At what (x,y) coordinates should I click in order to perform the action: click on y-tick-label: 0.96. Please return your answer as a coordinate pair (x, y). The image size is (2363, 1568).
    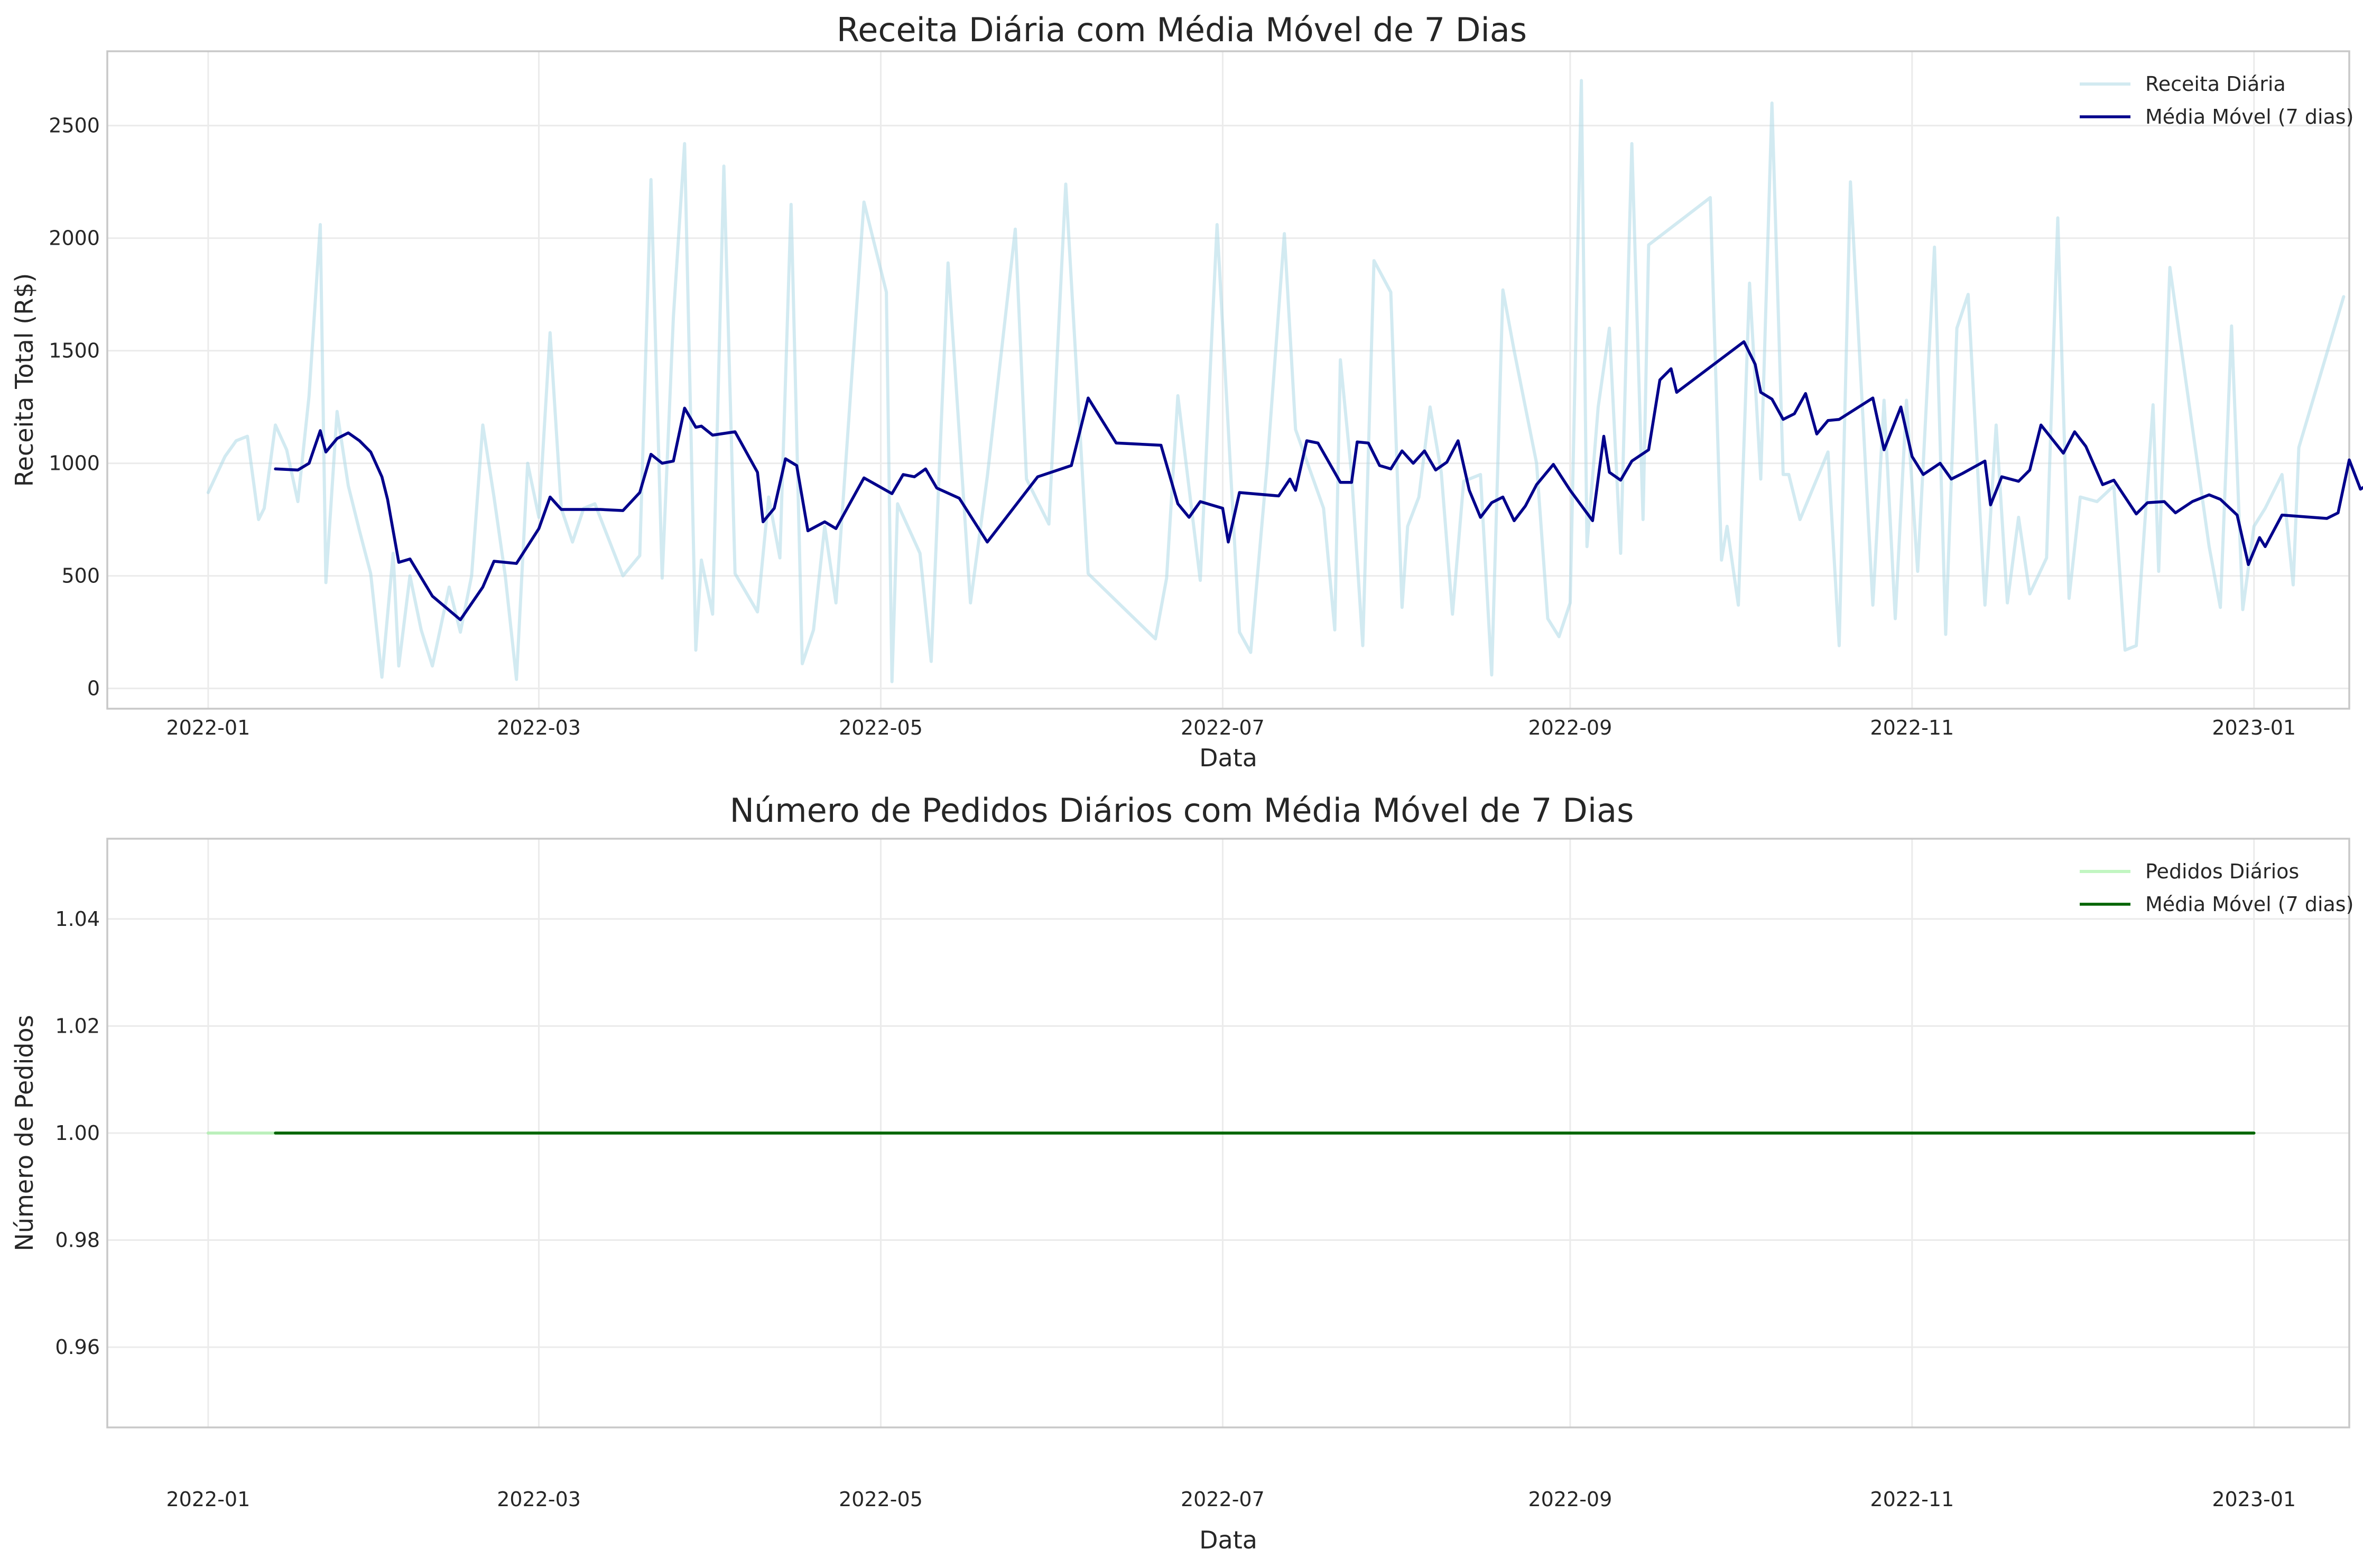
    Looking at the image, I should click on (77, 1347).